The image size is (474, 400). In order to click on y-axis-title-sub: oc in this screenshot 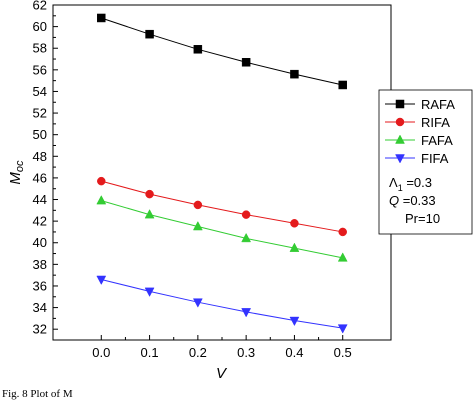, I will do `click(20, 166)`.